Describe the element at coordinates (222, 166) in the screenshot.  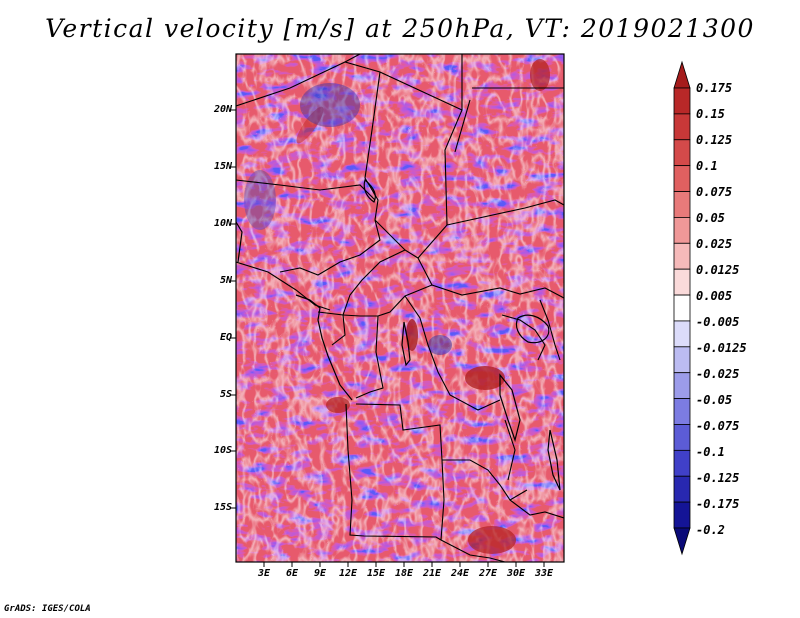
I see `lat-label-15n: 15N` at that location.